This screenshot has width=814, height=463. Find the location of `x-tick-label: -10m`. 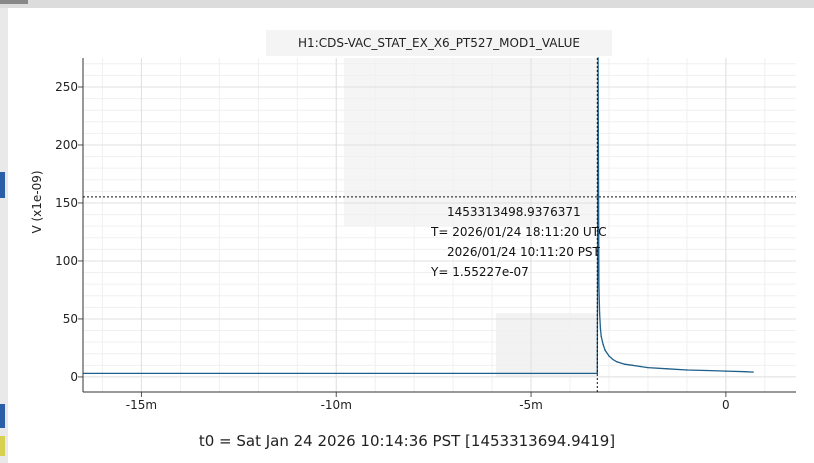

x-tick-label: -10m is located at coordinates (336, 405).